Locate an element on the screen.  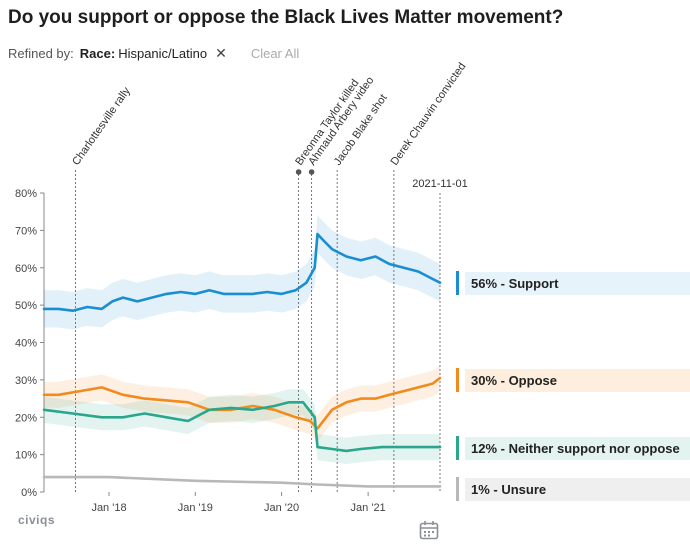
series-band-oppose is located at coordinates (242, 403).